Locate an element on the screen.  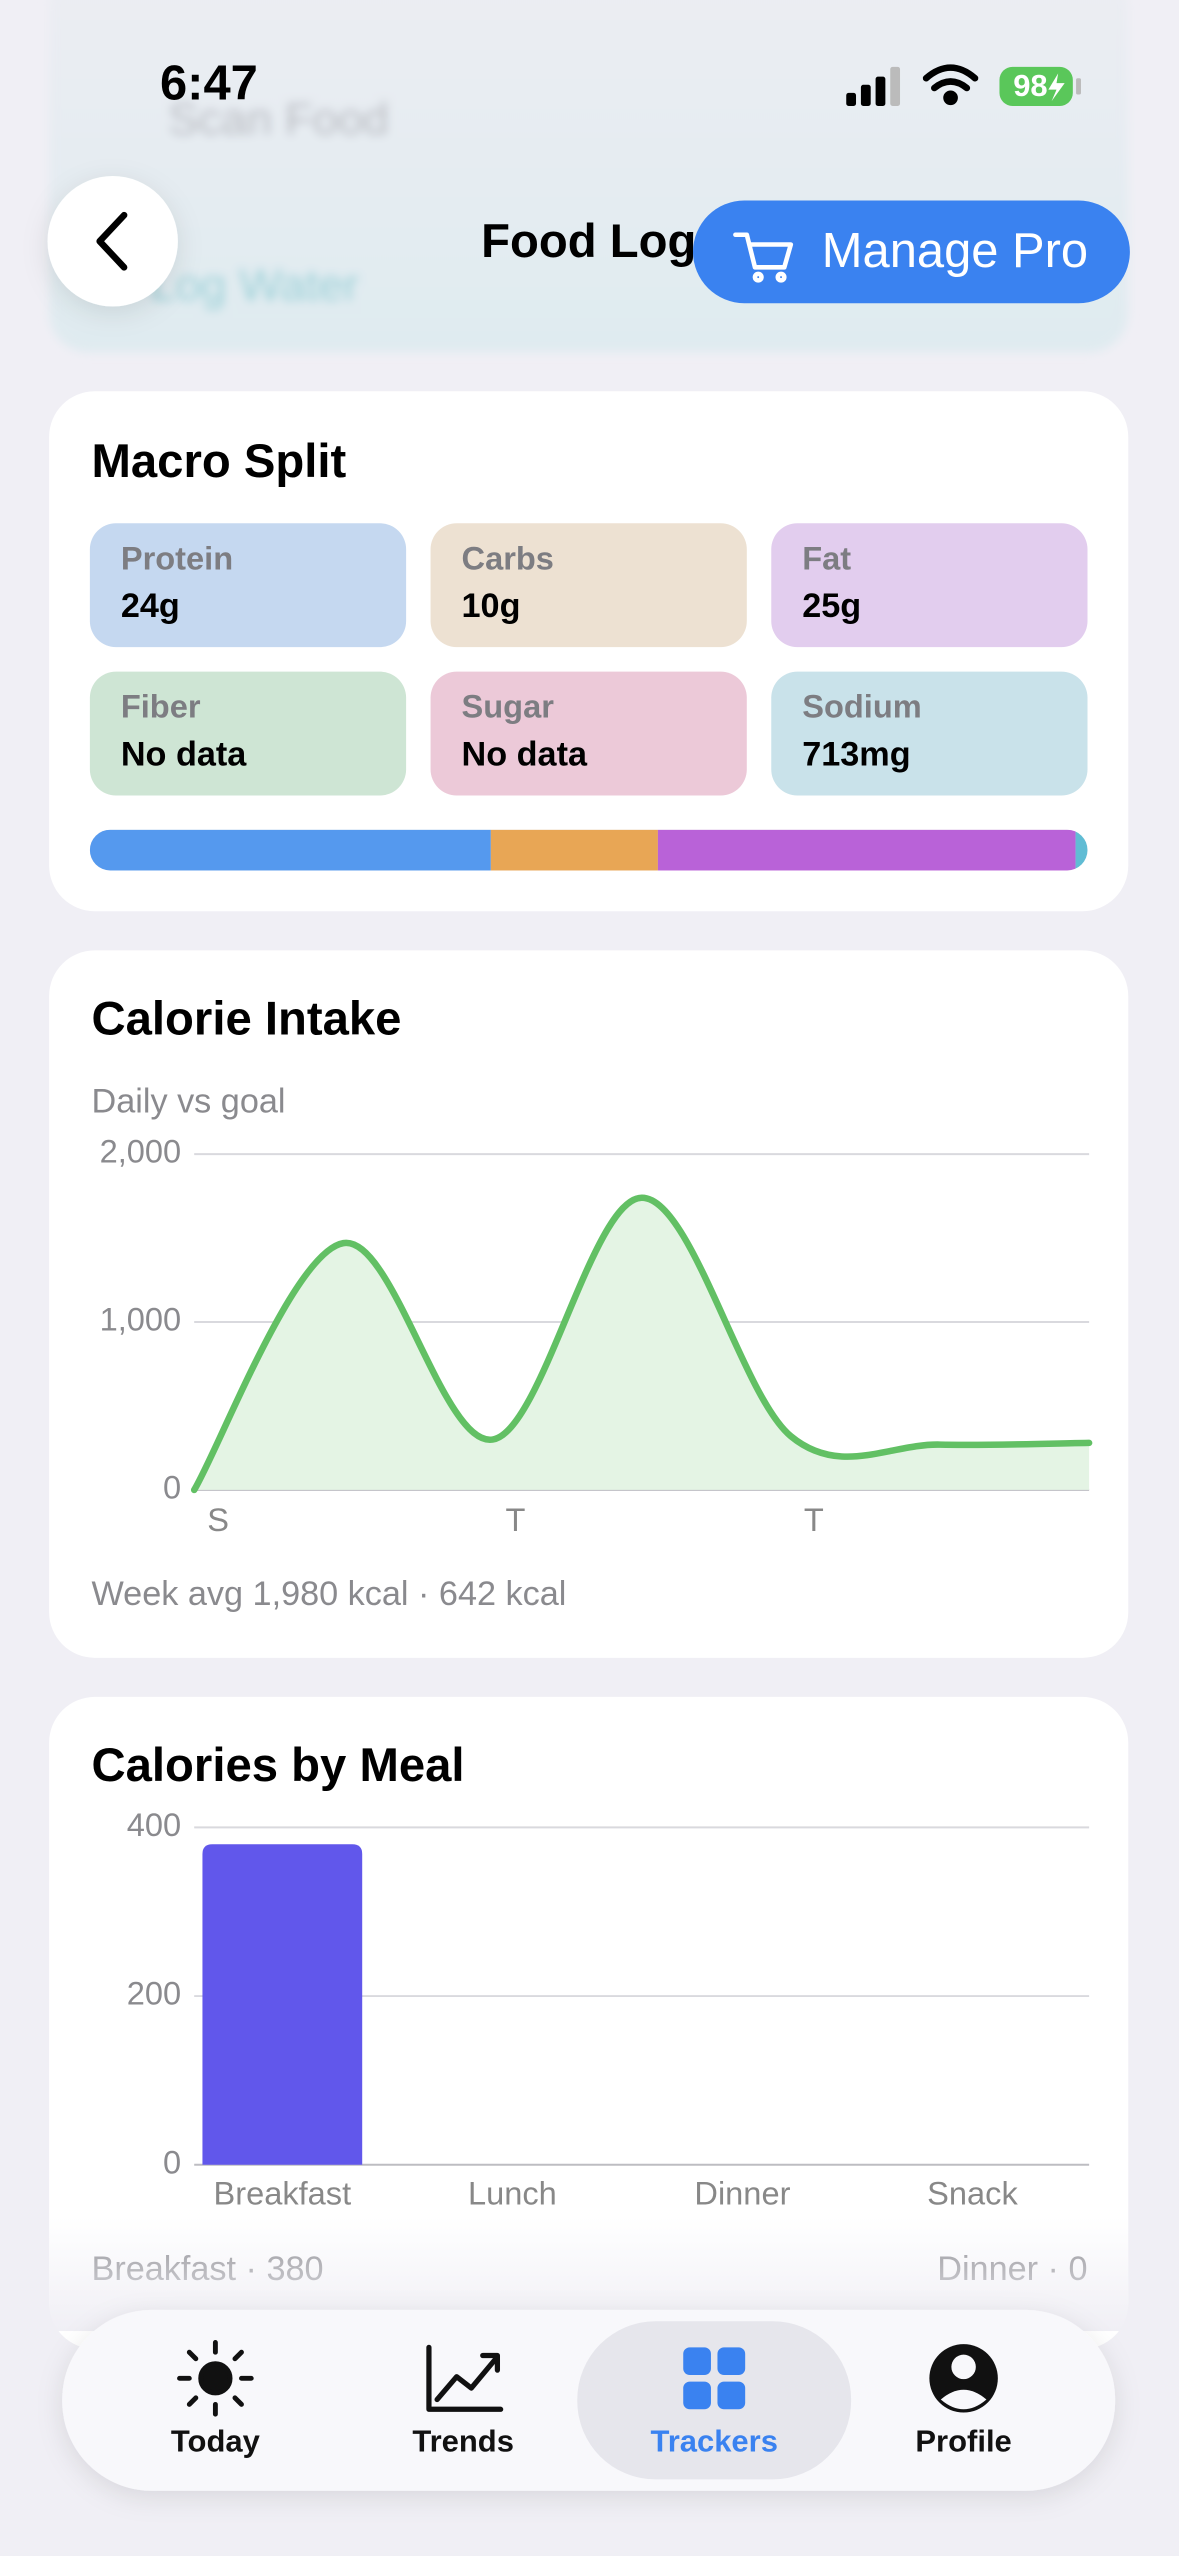
card-title: Calorie Intake is located at coordinates (247, 1019).